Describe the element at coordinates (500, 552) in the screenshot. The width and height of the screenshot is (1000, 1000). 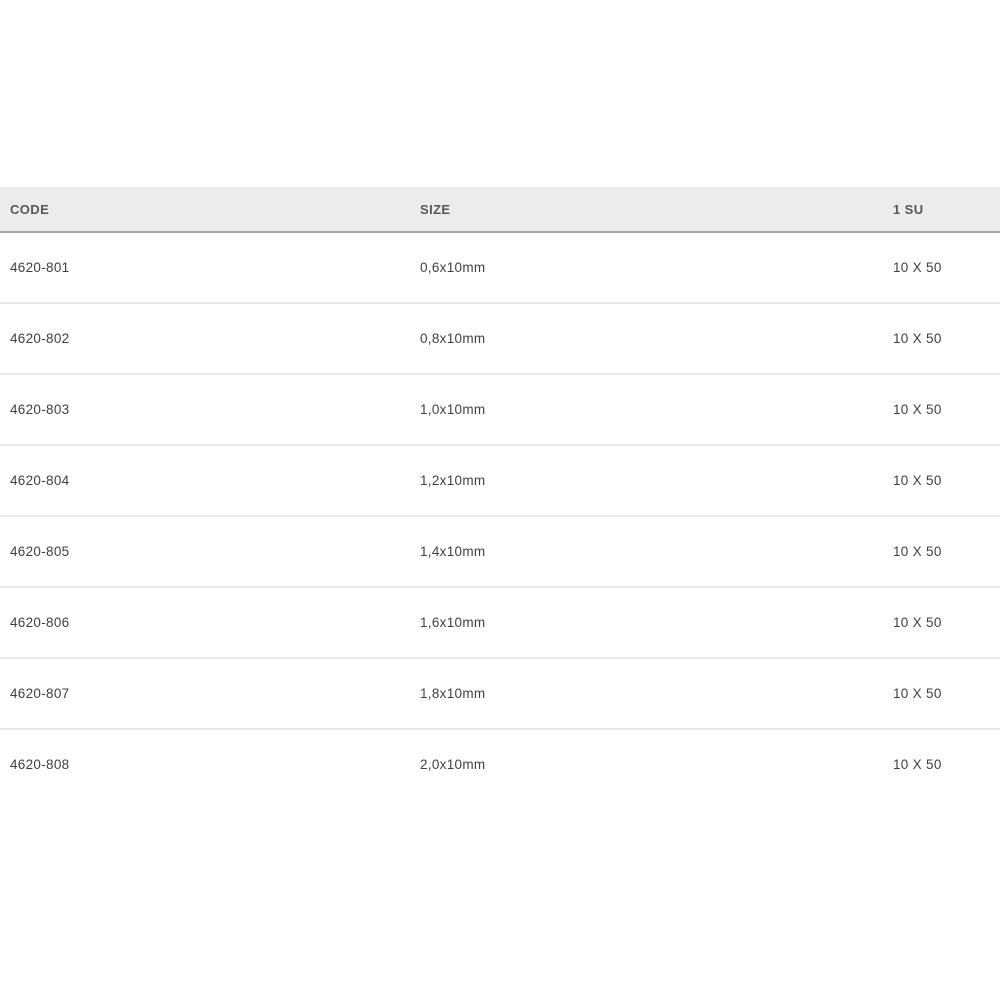
I see `table-row: 4620-805 1,4x10mm 10 X 50` at that location.